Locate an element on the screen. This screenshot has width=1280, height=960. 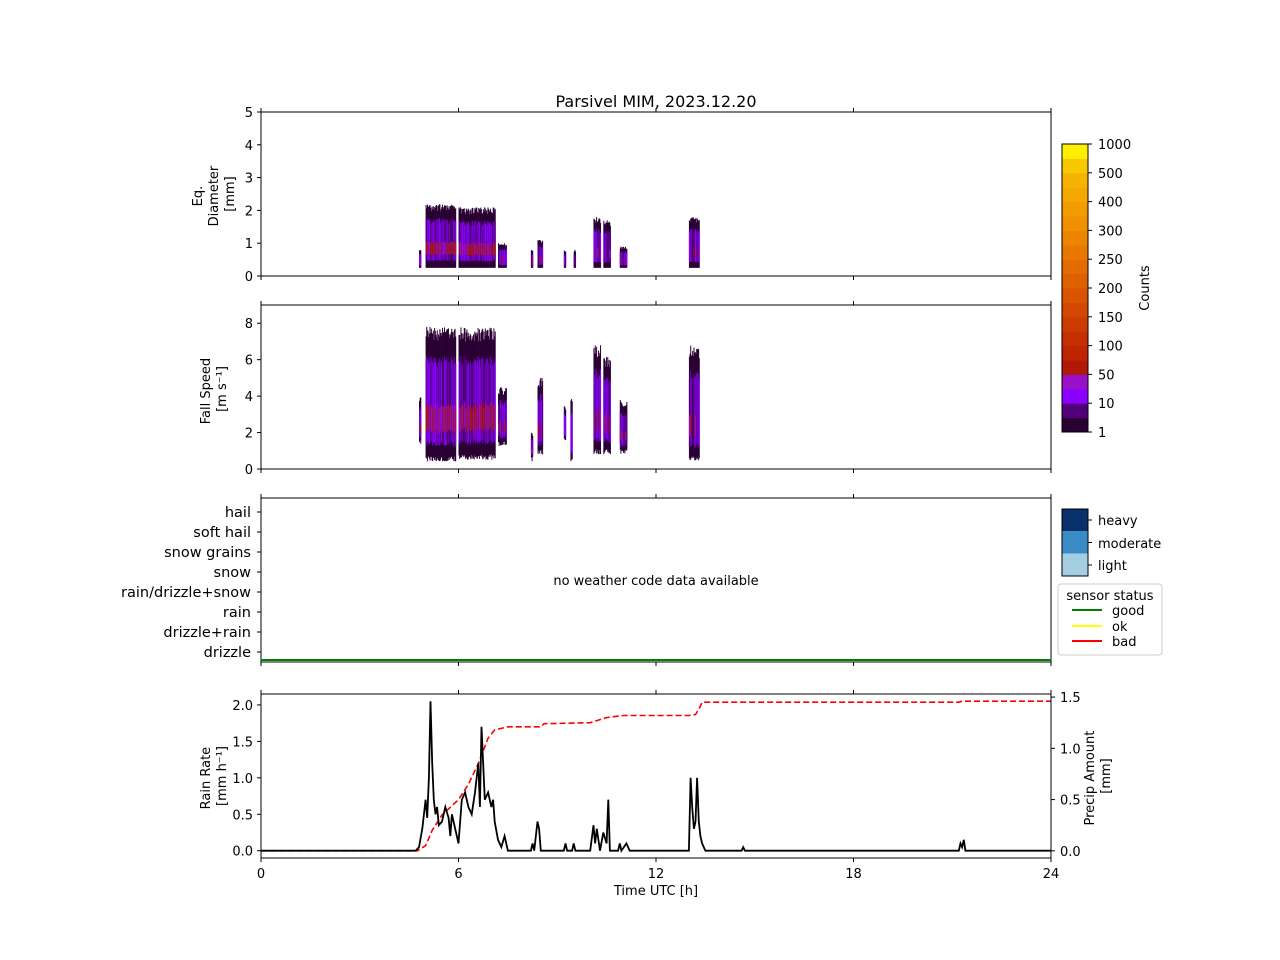
counts-colorbar: 1 10 50 100 150 200 250 300 400 500 1000 Counts is located at coordinates (1107, 289).